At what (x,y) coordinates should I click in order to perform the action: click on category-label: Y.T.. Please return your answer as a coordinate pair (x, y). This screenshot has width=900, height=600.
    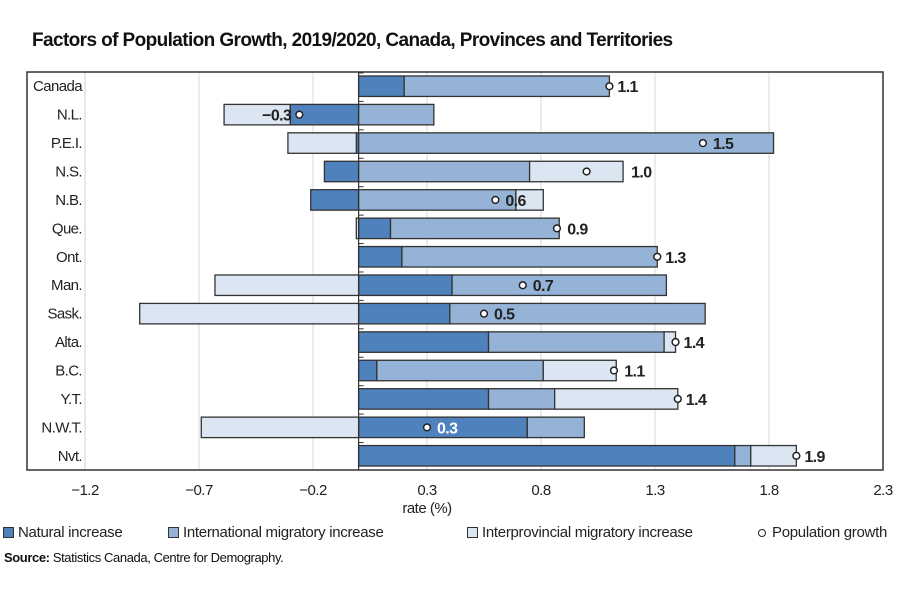
    Looking at the image, I should click on (71, 399).